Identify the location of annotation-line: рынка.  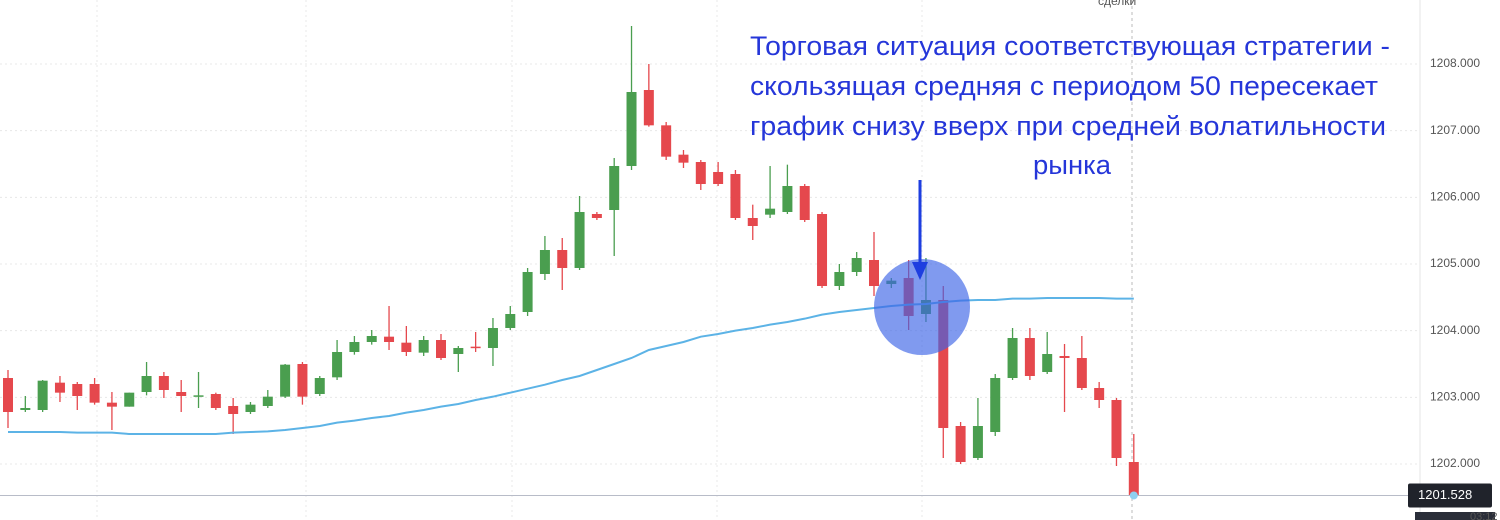
(1072, 165).